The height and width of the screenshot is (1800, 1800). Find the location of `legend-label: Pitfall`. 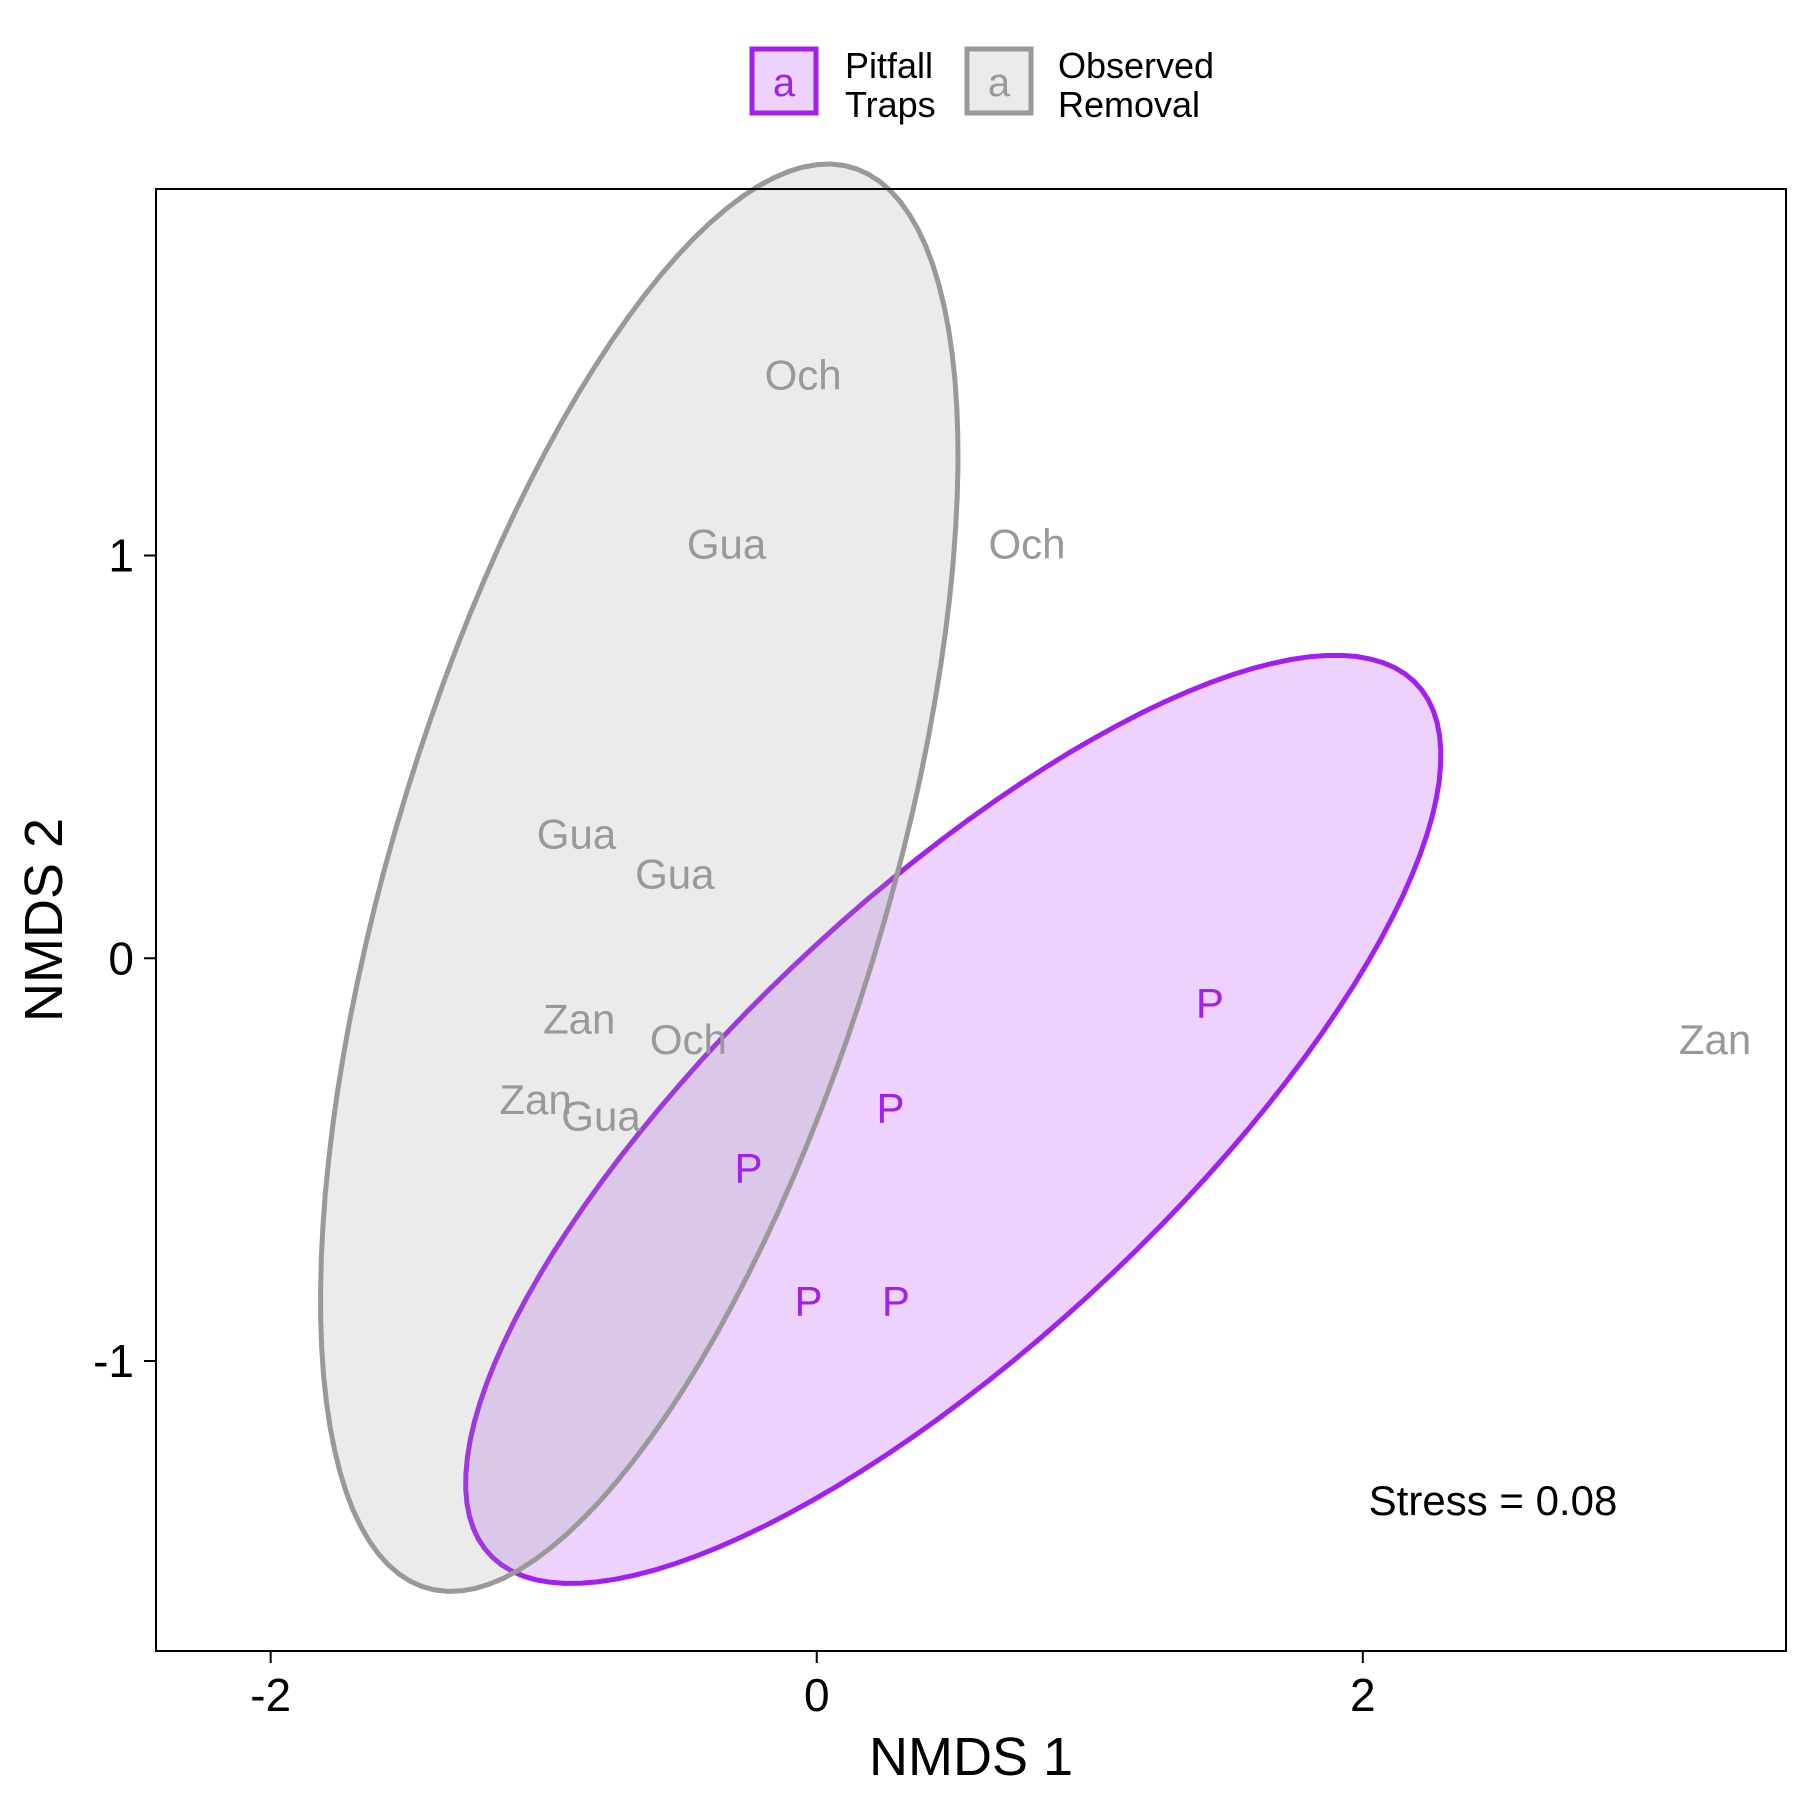

legend-label: Pitfall is located at coordinates (889, 65).